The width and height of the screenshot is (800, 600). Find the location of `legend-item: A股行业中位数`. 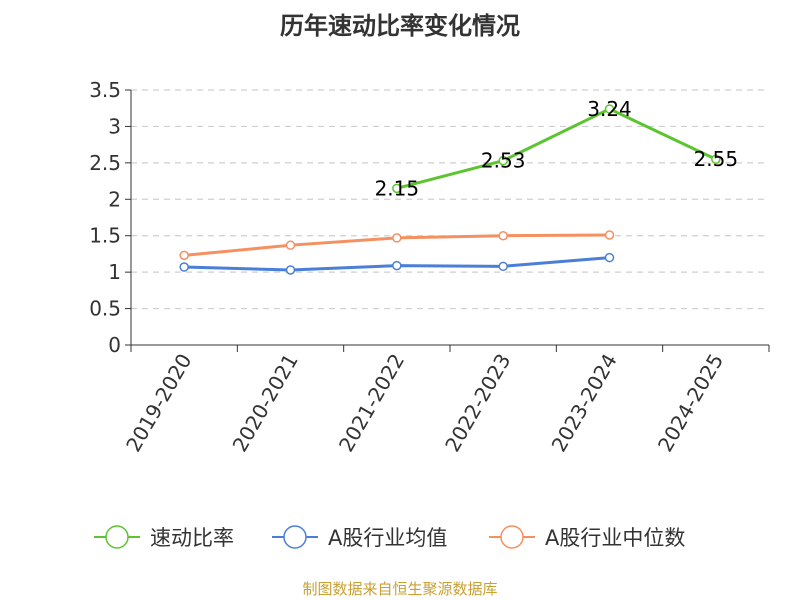

legend-item: A股行业中位数 is located at coordinates (587, 537).